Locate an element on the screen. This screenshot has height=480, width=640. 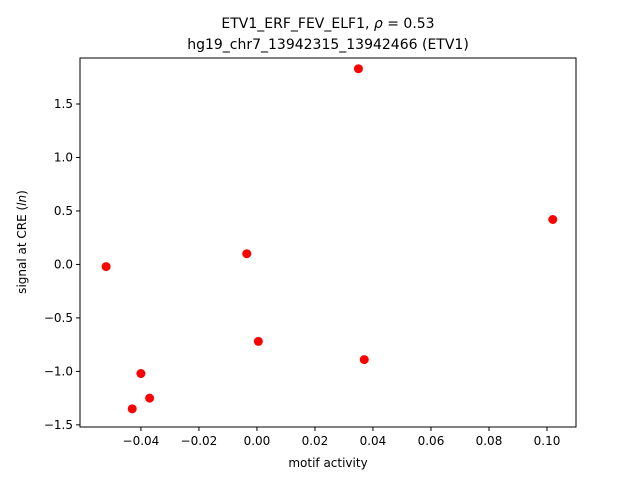
chart-title: ETV1_ERF_FEV_ELF1, ρ = 0.53 is located at coordinates (327, 24).